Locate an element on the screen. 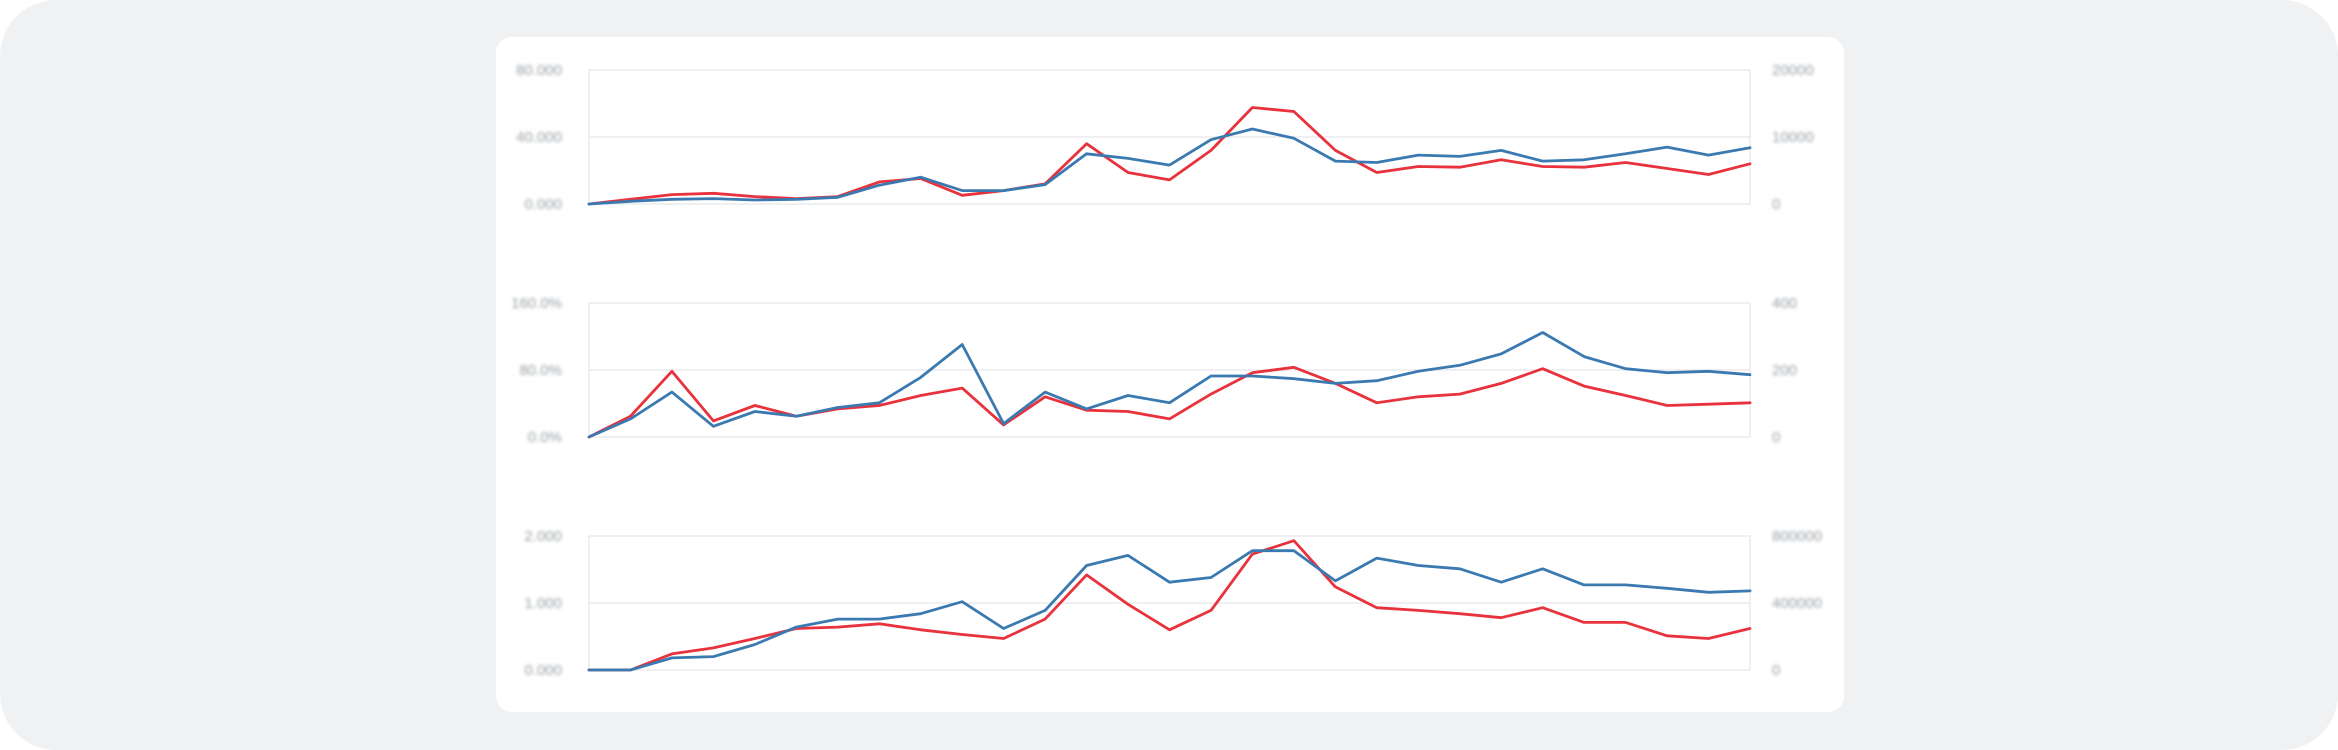 The height and width of the screenshot is (750, 2338). y-right-tick-label: 400000 is located at coordinates (1797, 603).